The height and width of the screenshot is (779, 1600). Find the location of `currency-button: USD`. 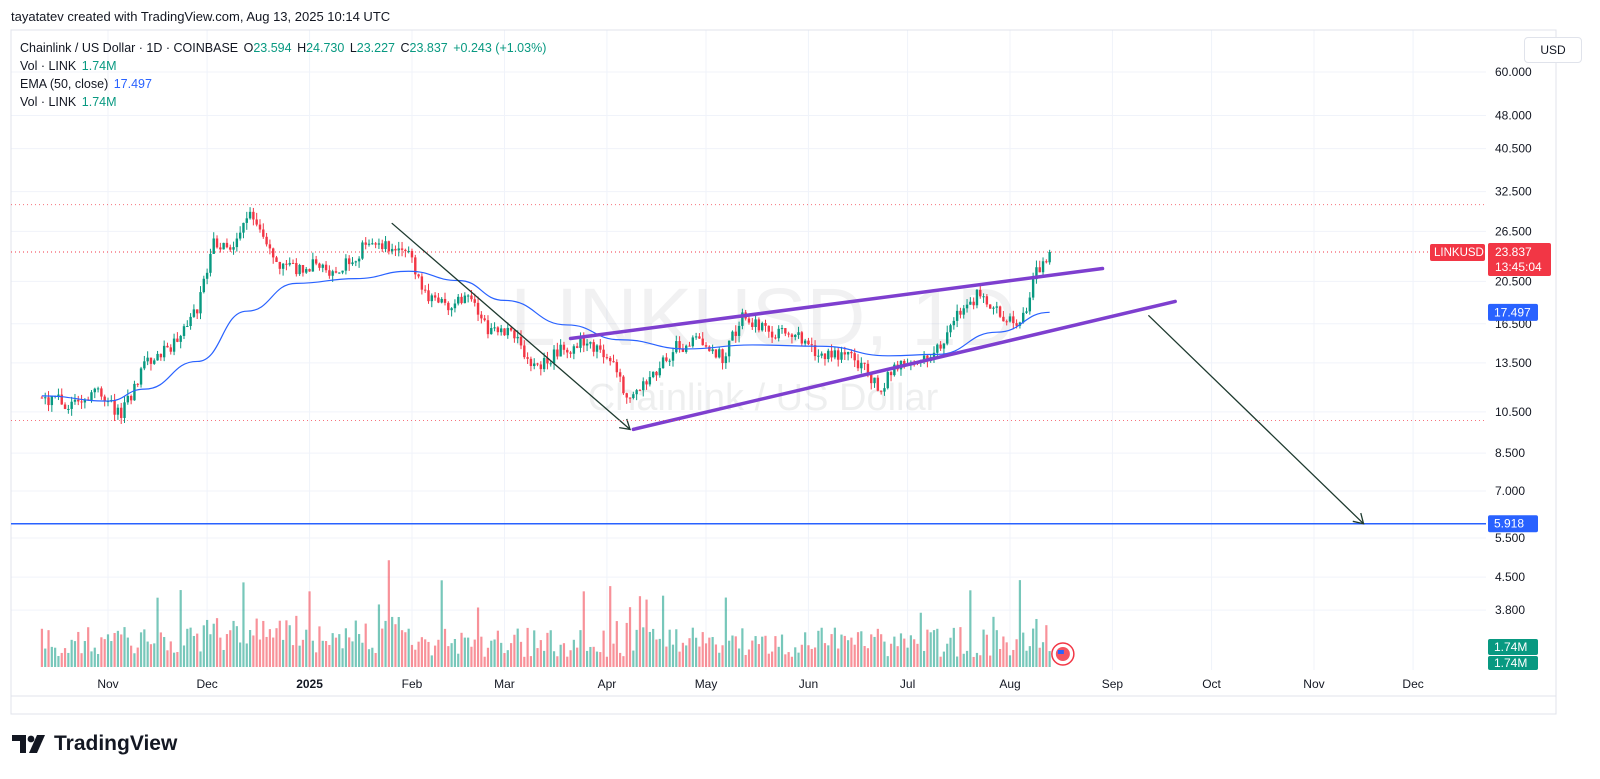

currency-button: USD is located at coordinates (1553, 50).